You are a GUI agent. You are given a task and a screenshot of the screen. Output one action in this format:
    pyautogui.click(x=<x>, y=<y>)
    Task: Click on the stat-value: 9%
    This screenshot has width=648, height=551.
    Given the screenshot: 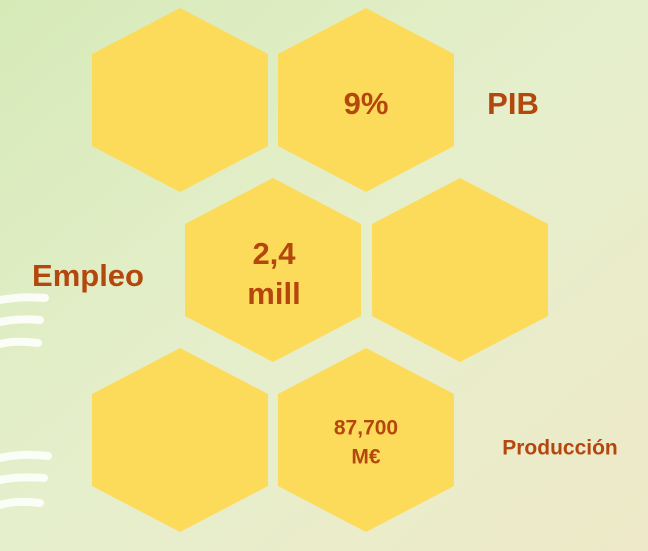 What is the action you would take?
    pyautogui.click(x=366, y=103)
    